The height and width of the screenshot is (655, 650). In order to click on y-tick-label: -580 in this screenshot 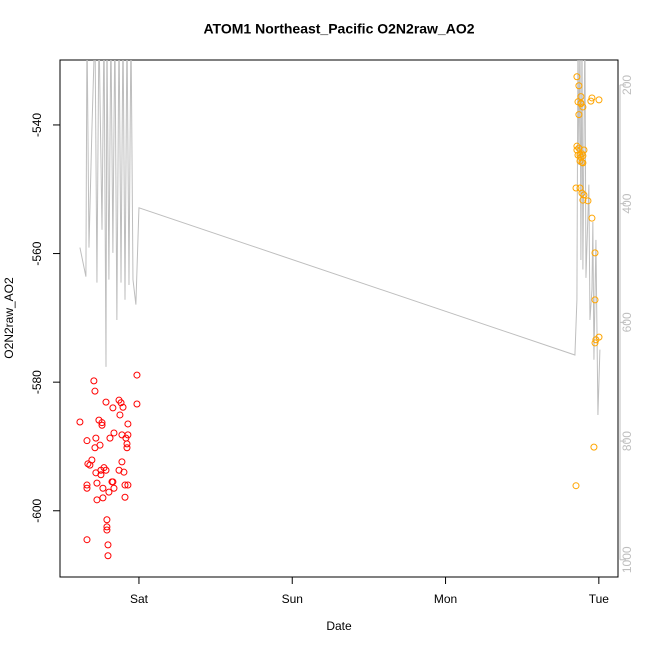, I will do `click(37, 382)`.